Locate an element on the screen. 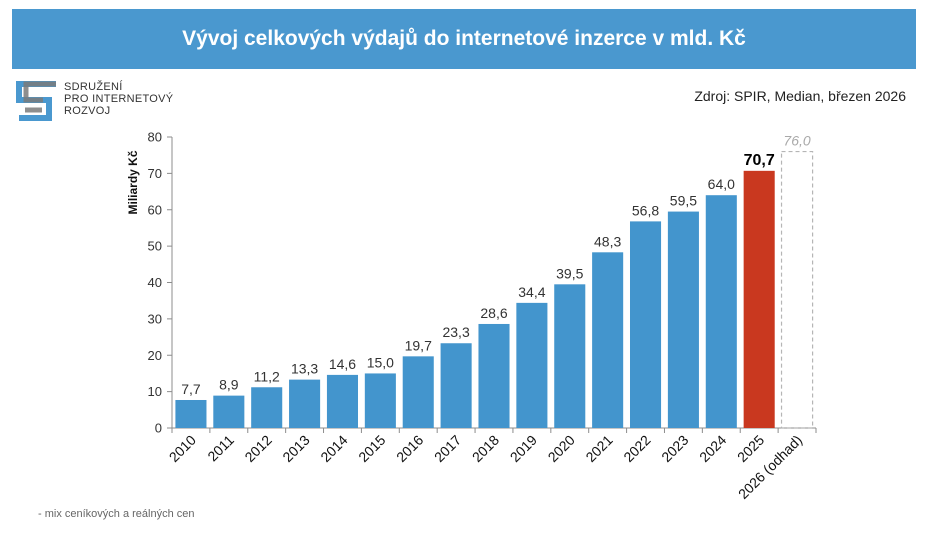  y-tick-label: 20 is located at coordinates (155, 355).